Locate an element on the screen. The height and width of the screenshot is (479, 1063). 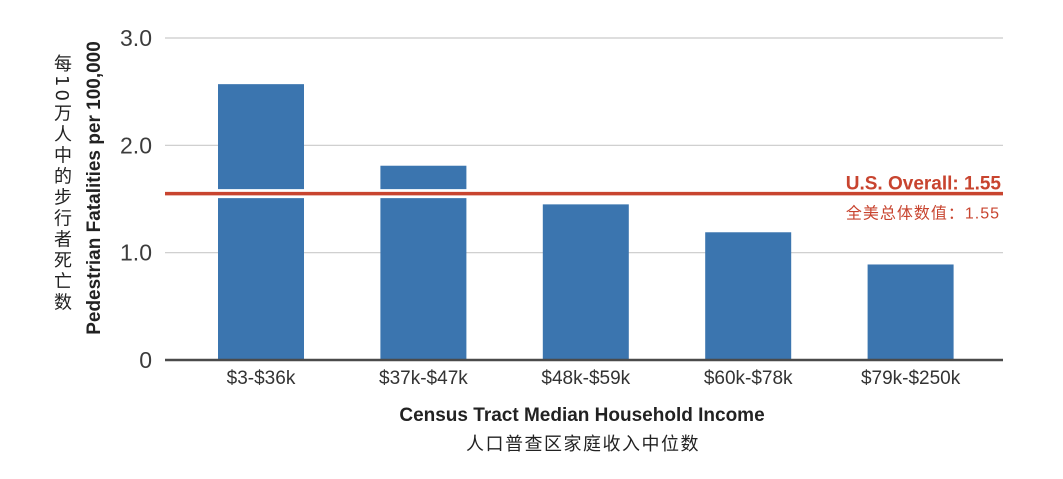
x-tick-label: $37k-$47k is located at coordinates (423, 378).